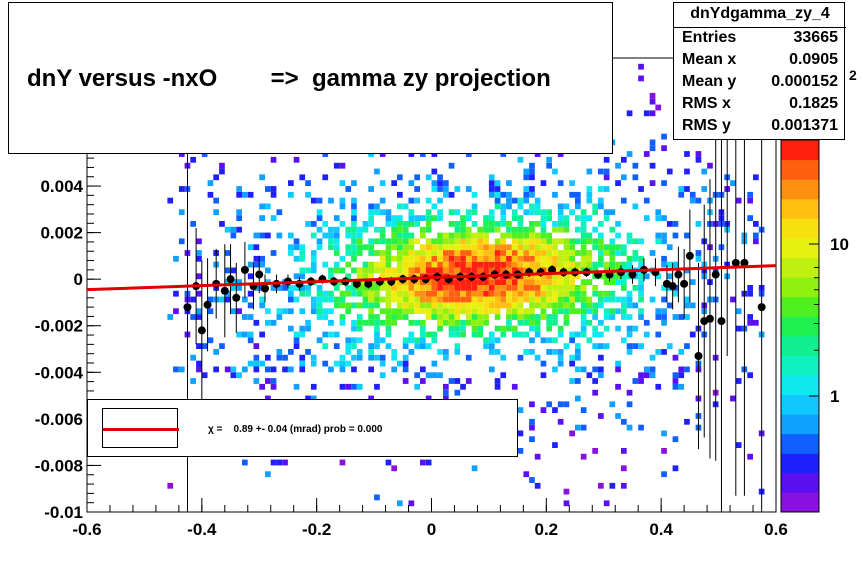  What do you see at coordinates (834, 396) in the screenshot?
I see `z-tick-label: 1` at bounding box center [834, 396].